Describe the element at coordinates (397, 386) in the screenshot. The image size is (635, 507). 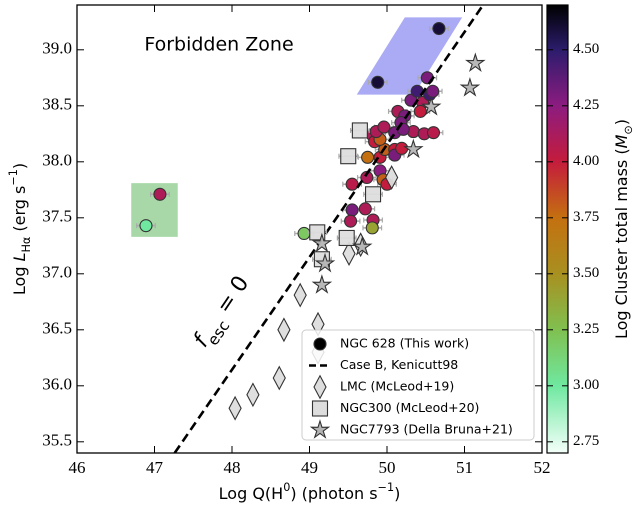
I see `legend-label: LMC (McLeod+19)` at that location.